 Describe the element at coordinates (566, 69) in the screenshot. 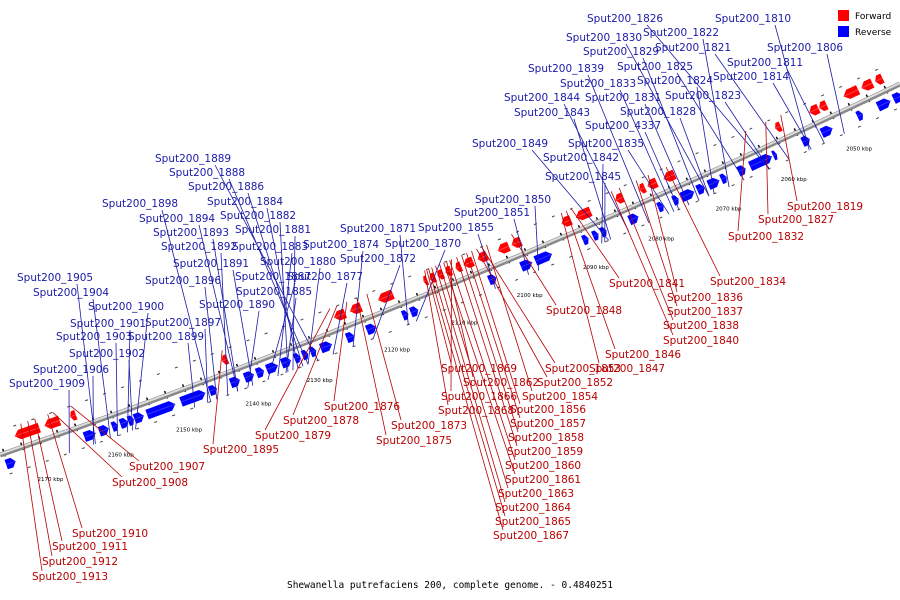

I see `reverse-gene-label: Sput200_1839` at that location.